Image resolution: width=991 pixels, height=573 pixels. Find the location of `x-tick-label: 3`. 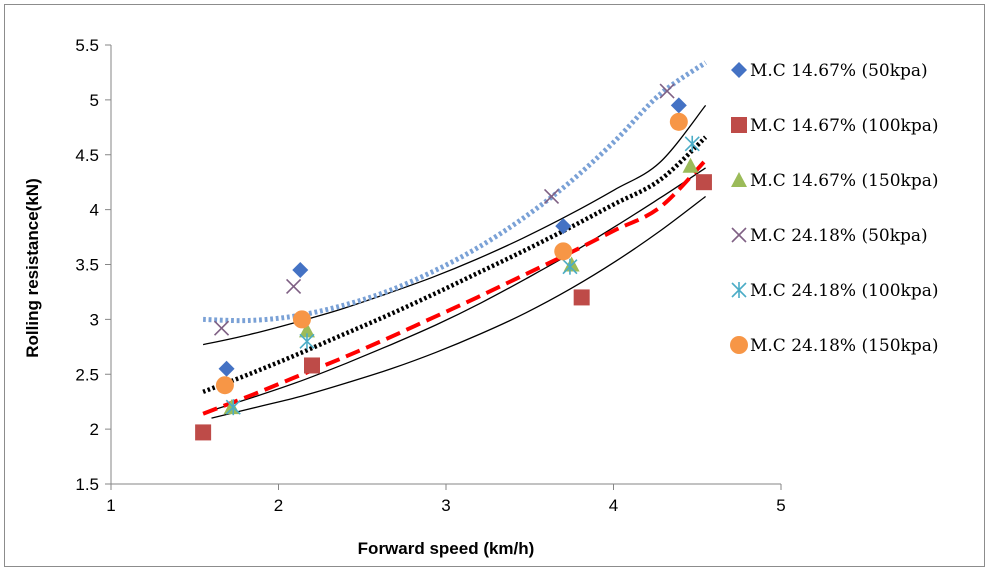

x-tick-label: 3 is located at coordinates (445, 505).